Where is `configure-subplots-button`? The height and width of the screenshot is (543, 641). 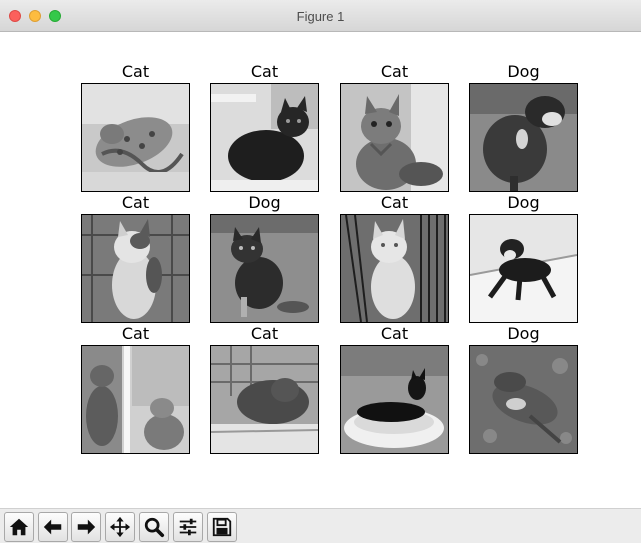 configure-subplots-button is located at coordinates (188, 527).